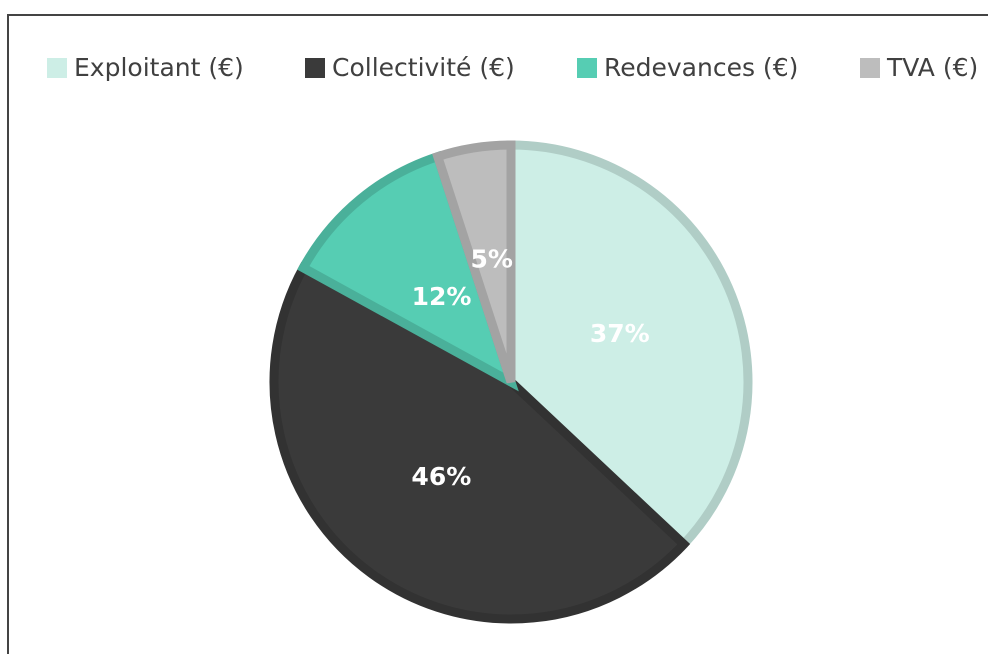 This screenshot has height=654, width=988. I want to click on legend-label: Collectivité (€), so click(423, 67).